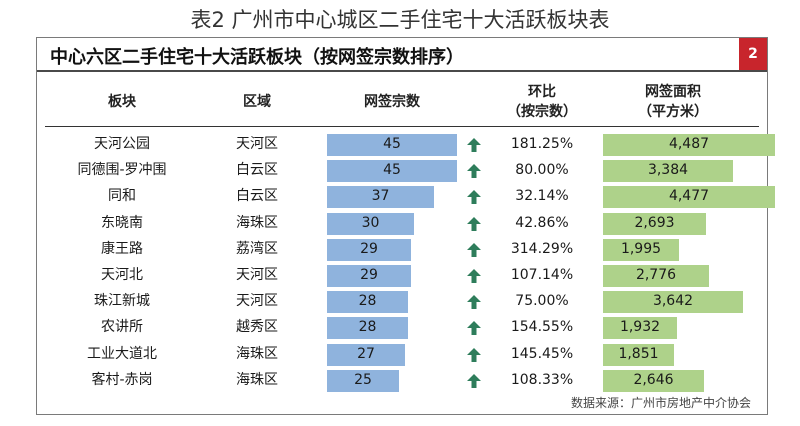 The height and width of the screenshot is (426, 800). What do you see at coordinates (542, 248) in the screenshot?
I see `ratio-value: 314.29%` at bounding box center [542, 248].